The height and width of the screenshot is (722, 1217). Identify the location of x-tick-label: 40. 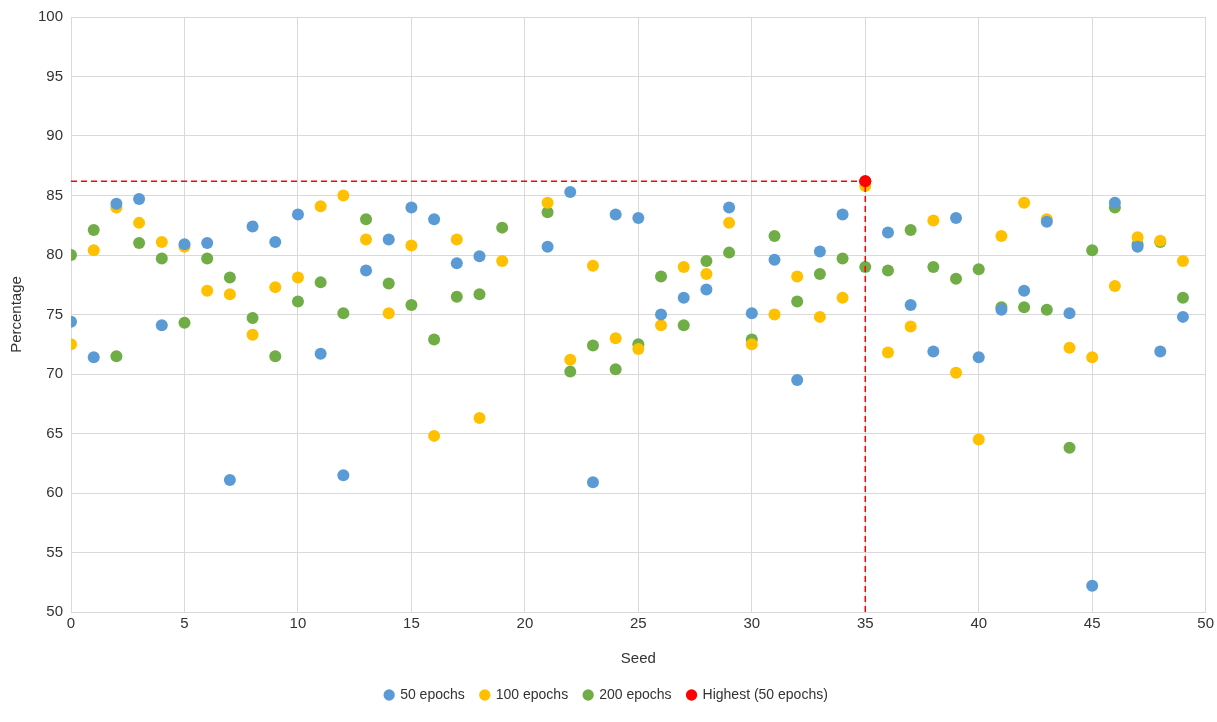
(979, 623).